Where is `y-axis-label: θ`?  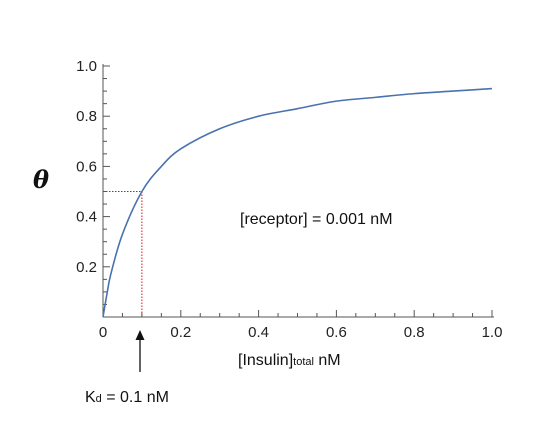 y-axis-label: θ is located at coordinates (41, 179).